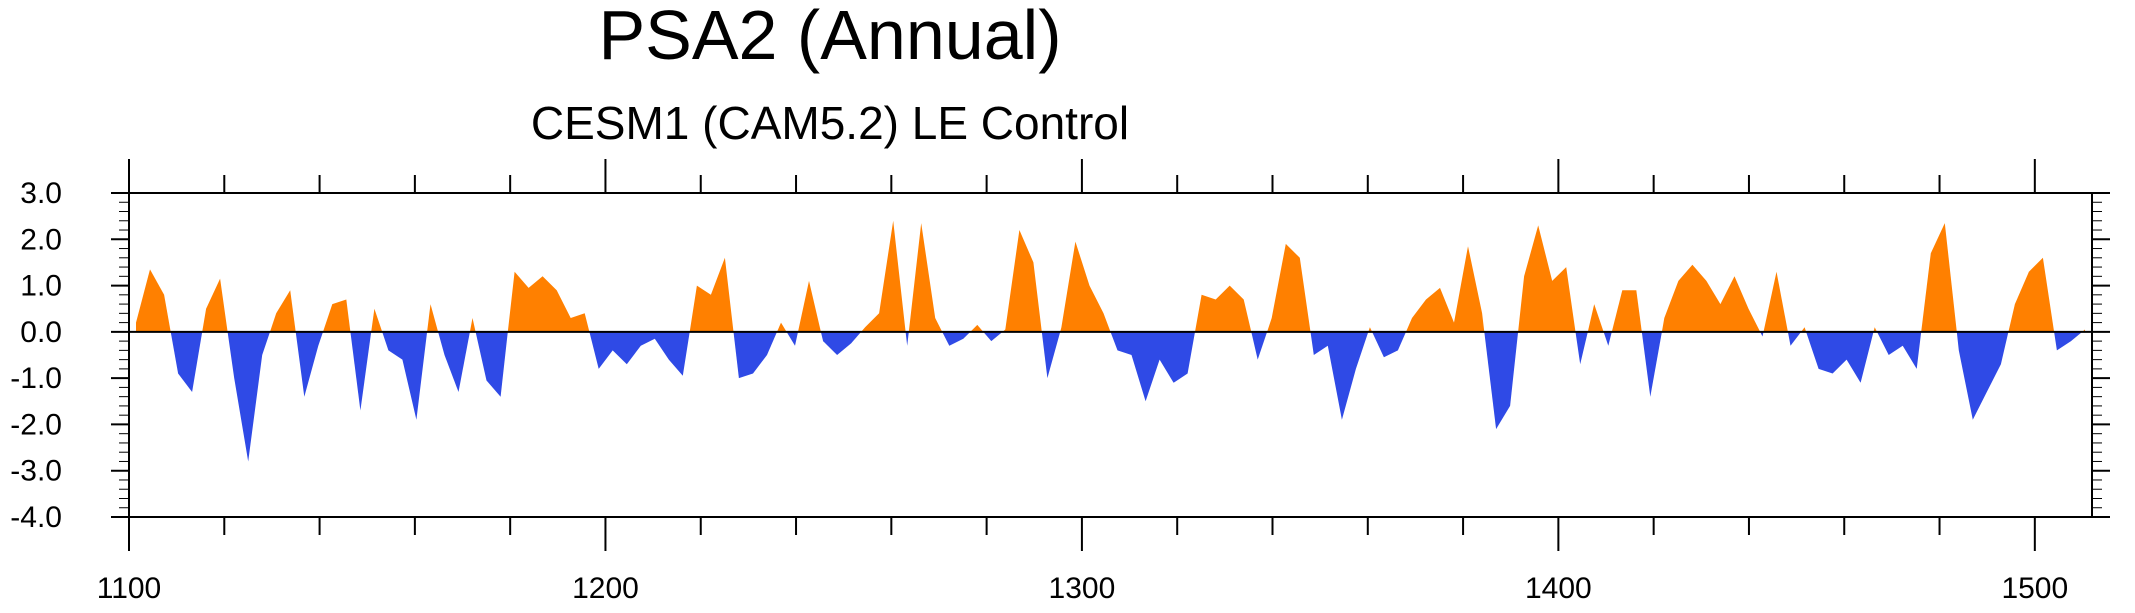  What do you see at coordinates (41, 286) in the screenshot?
I see `y-tick-label: 1.0` at bounding box center [41, 286].